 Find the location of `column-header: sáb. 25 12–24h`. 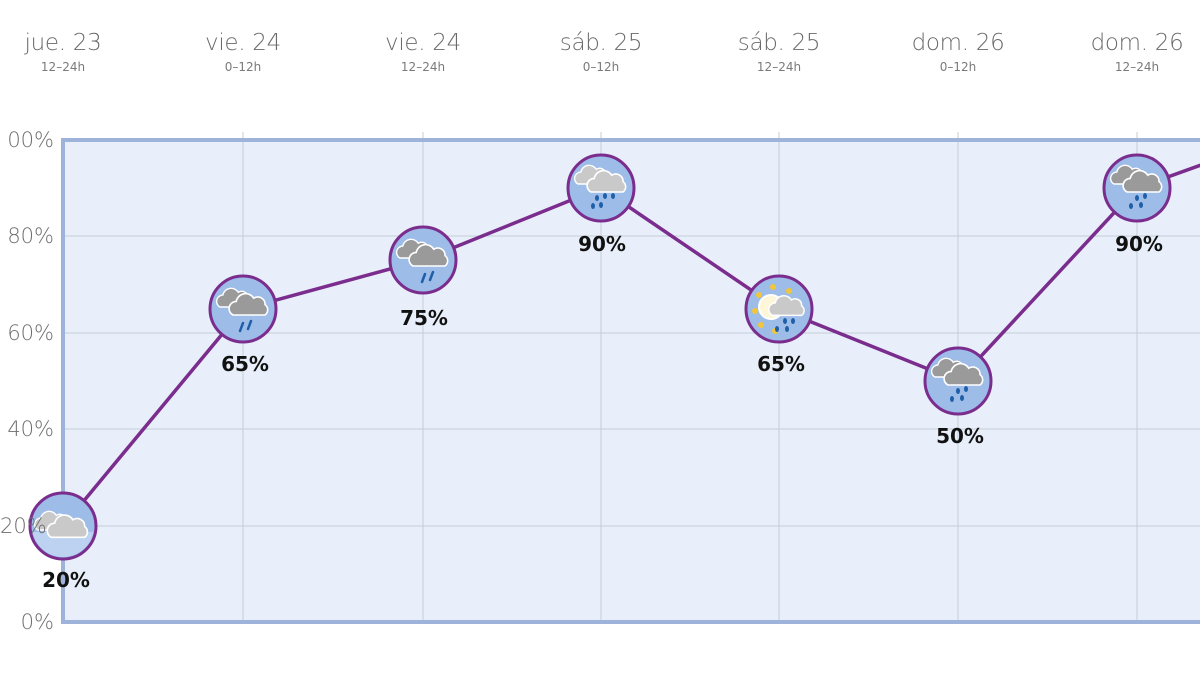

column-header: sáb. 25 12–24h is located at coordinates (779, 52).